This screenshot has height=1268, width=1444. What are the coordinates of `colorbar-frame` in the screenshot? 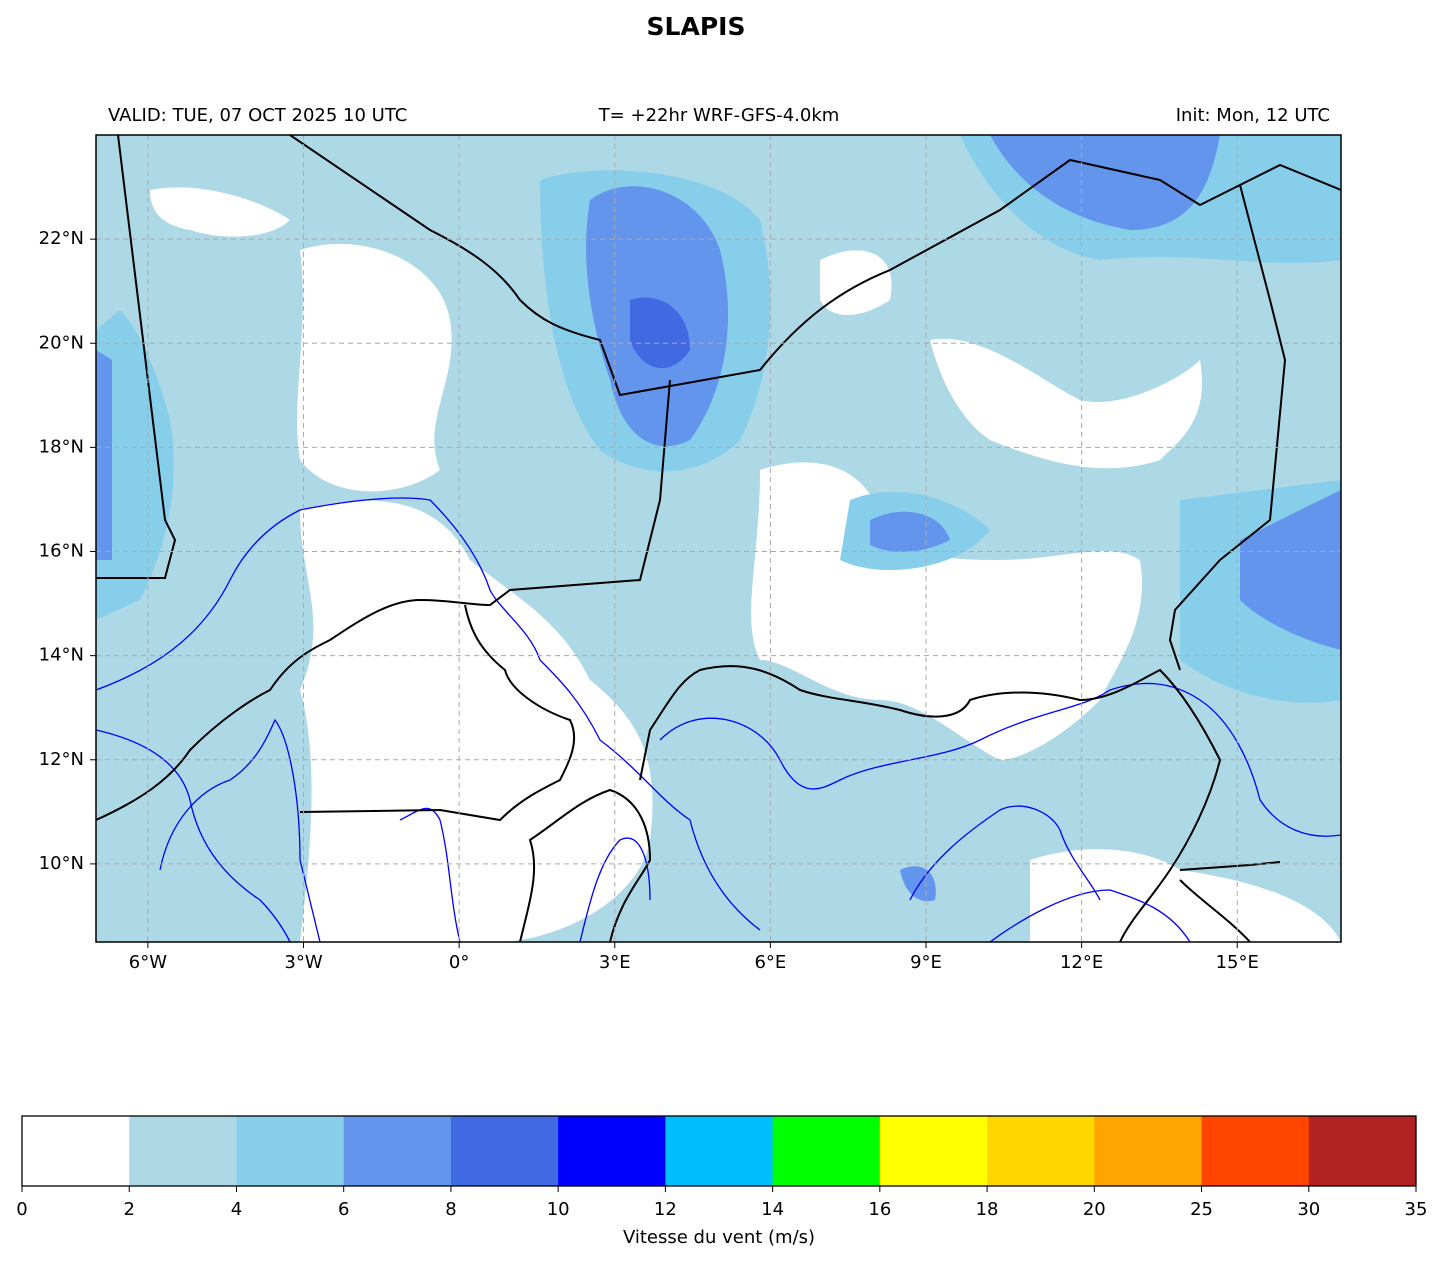 It's located at (719, 1151).